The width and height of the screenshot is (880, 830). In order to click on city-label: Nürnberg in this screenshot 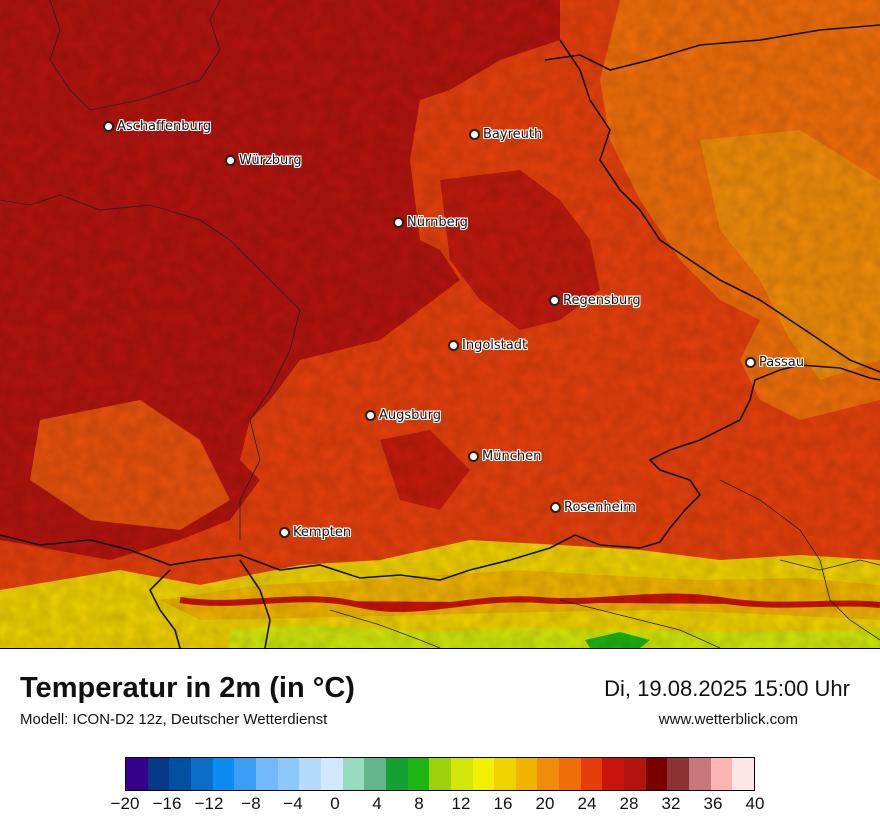, I will do `click(437, 222)`.